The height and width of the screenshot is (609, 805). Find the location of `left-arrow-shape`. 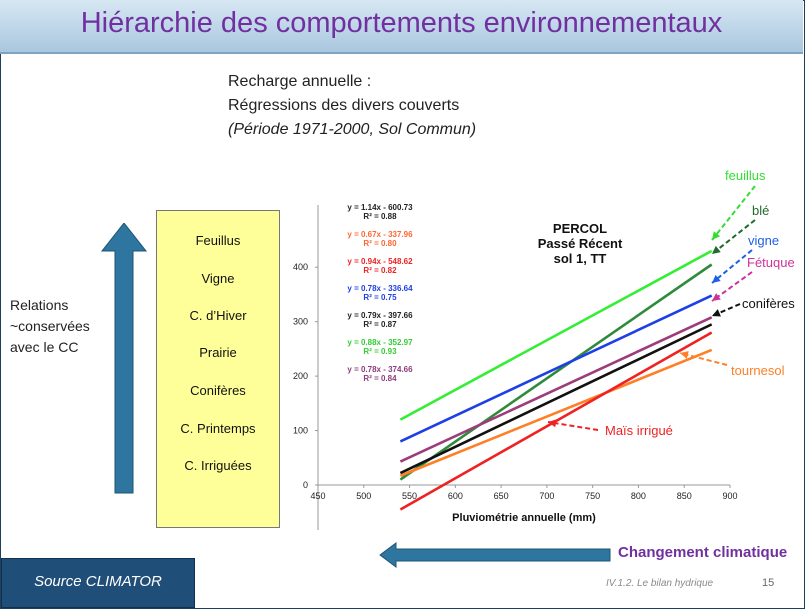

left-arrow-shape is located at coordinates (495, 555).